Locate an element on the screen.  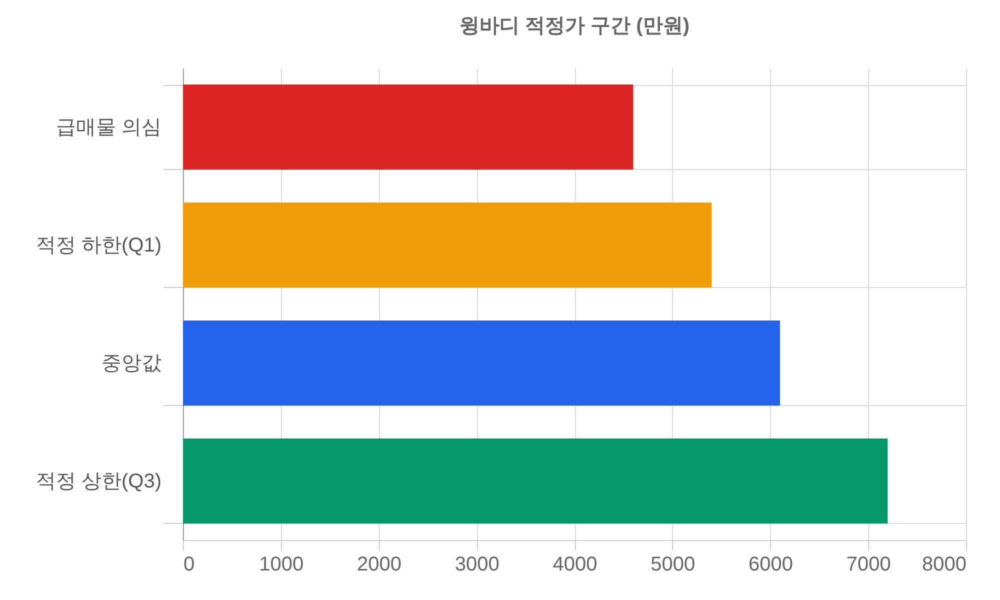
x-tick-label: 0 is located at coordinates (189, 565).